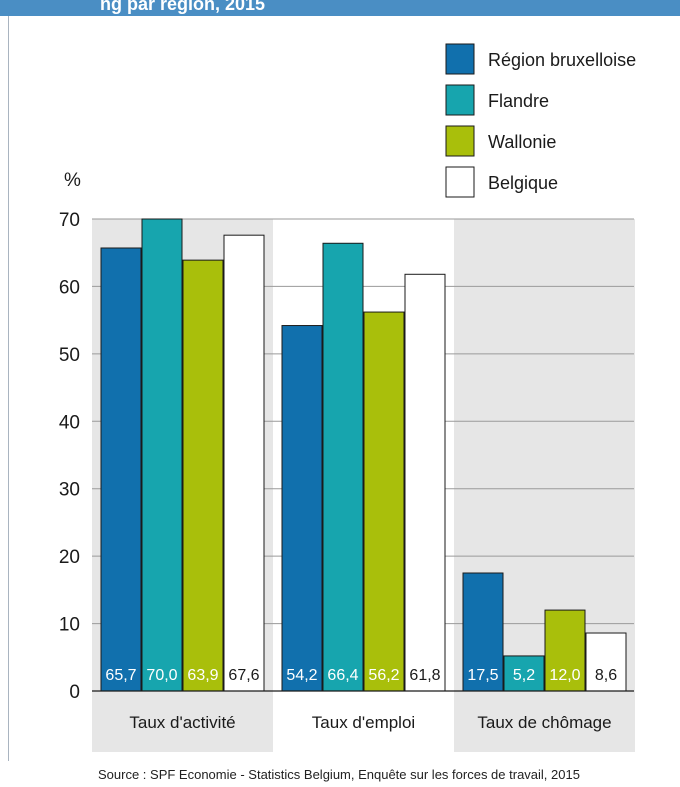 This screenshot has width=680, height=787. I want to click on y-tick-label: 70, so click(69, 220).